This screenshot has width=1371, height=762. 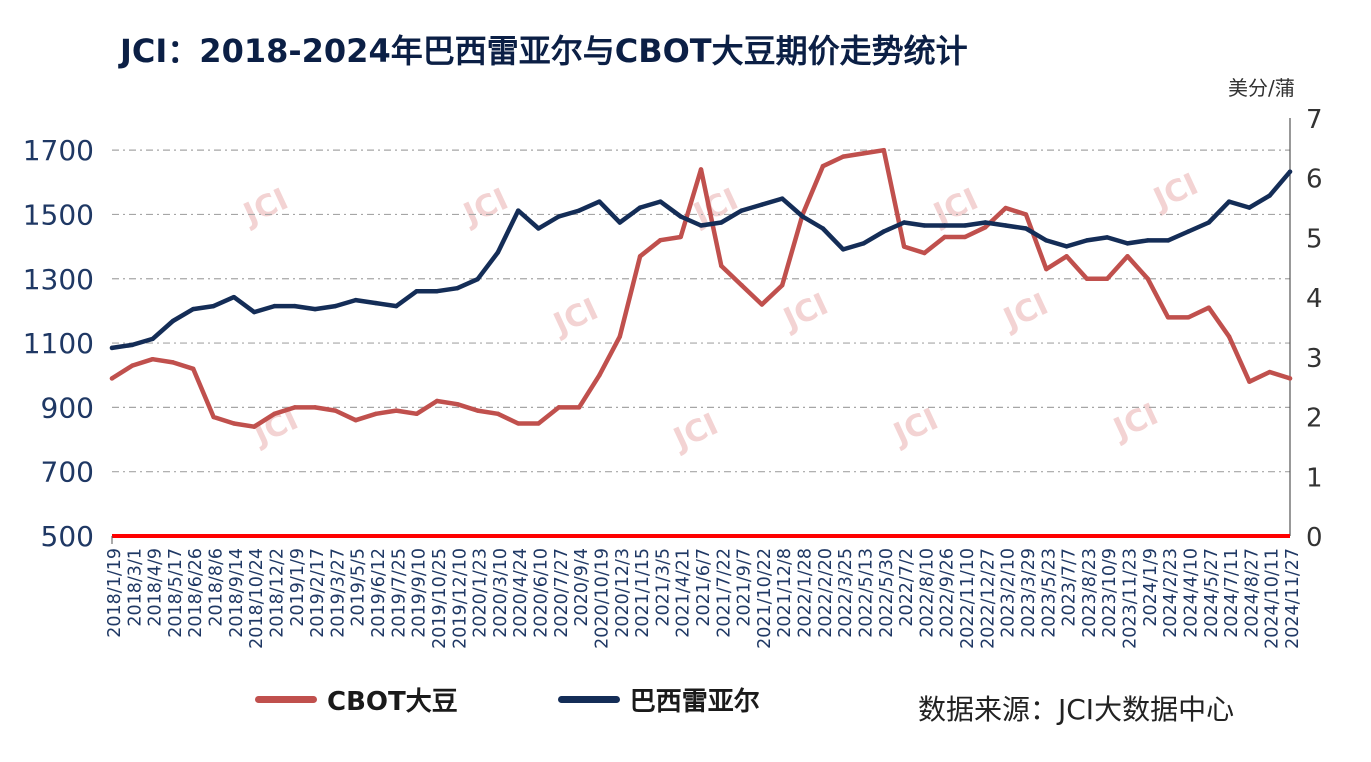 I want to click on x-tick-label: 2020/3/10, so click(x=501, y=593).